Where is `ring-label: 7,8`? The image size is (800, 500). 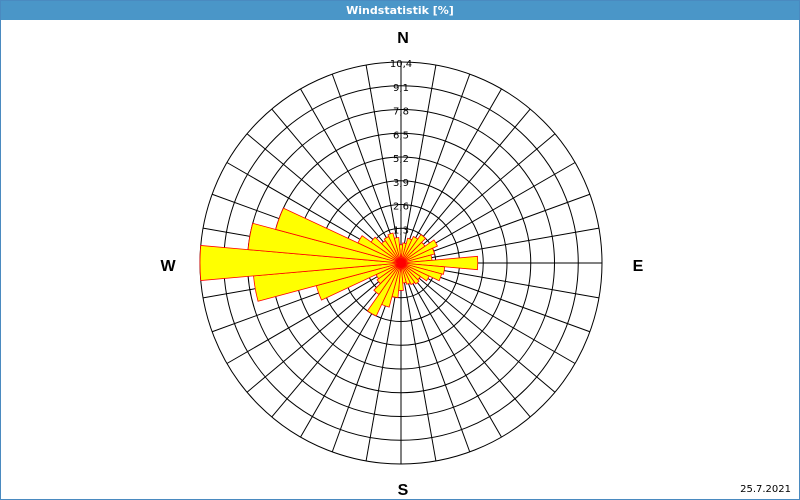
ring-label: 7,8 is located at coordinates (401, 112).